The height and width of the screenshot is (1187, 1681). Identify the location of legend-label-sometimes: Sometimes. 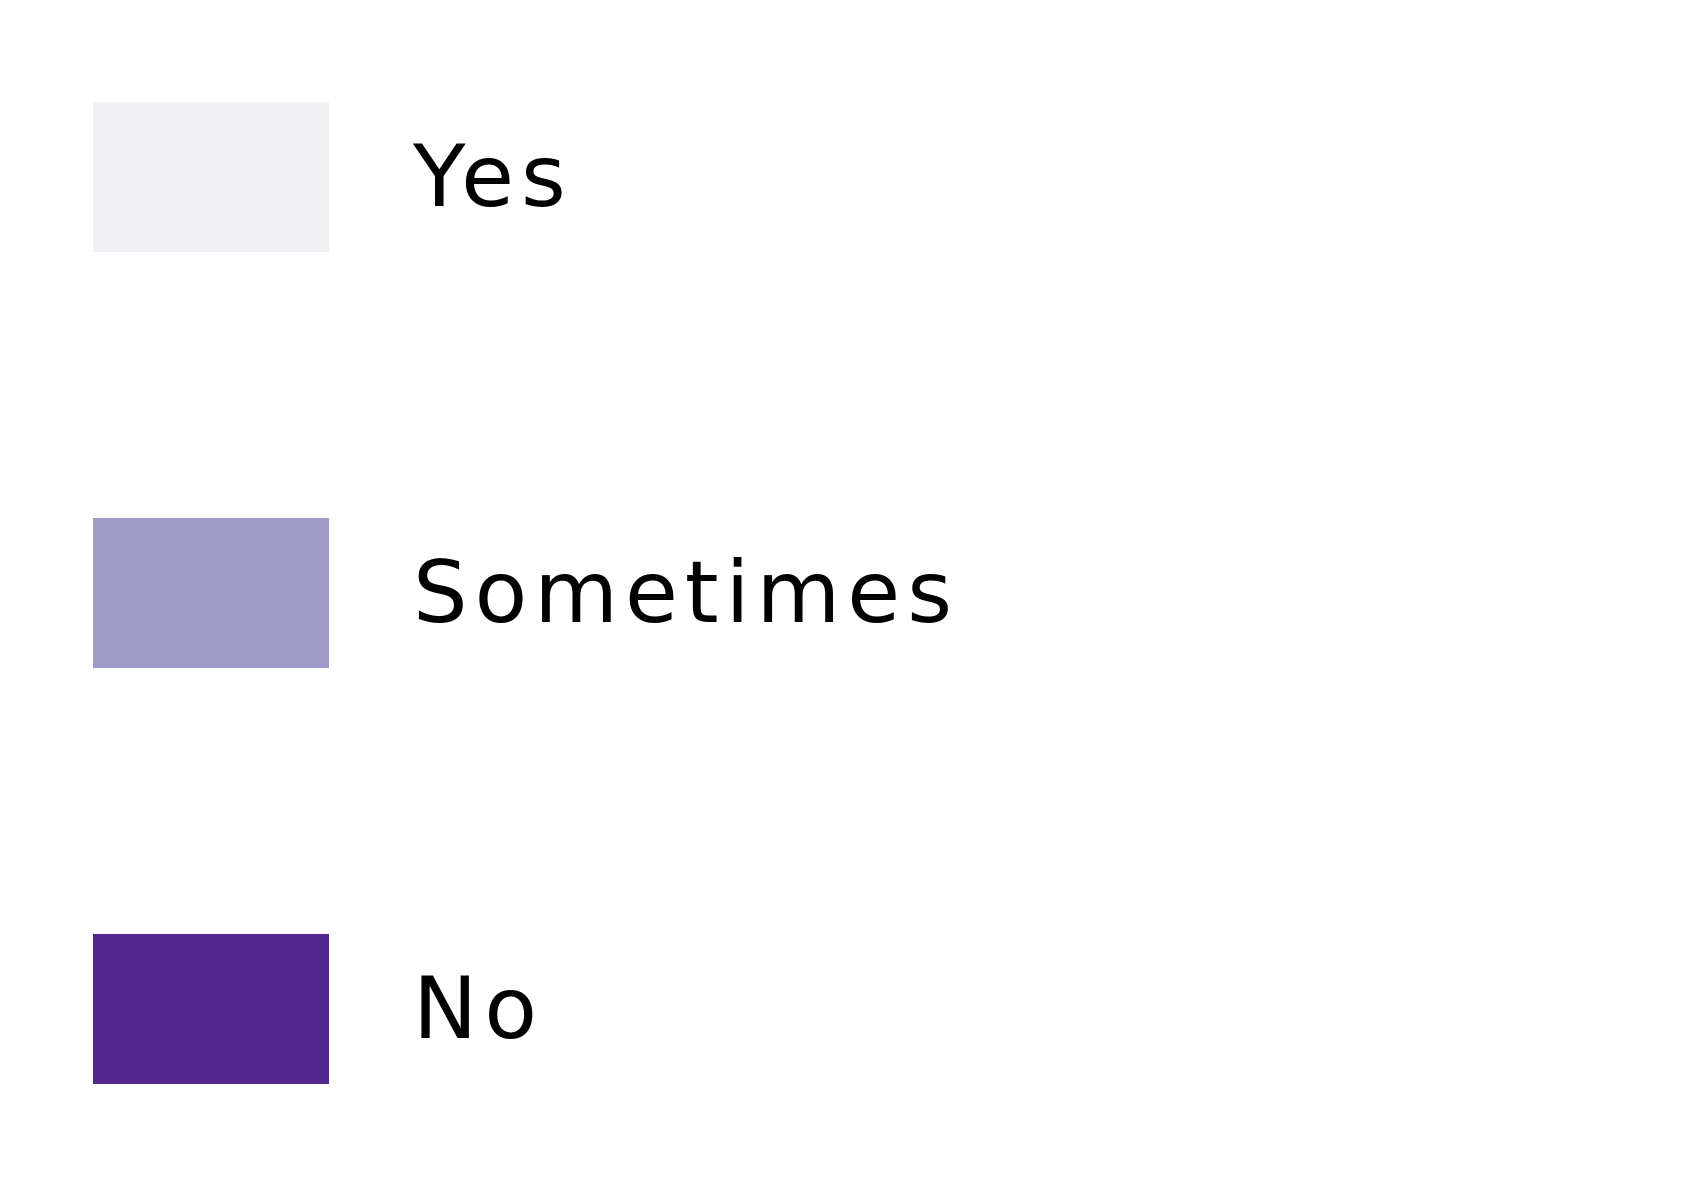
(686, 593).